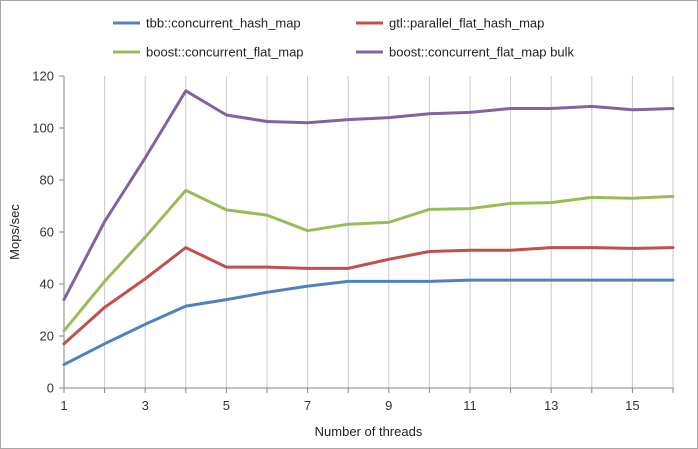 This screenshot has height=449, width=698. Describe the element at coordinates (226, 405) in the screenshot. I see `x-tick-label: 5` at that location.